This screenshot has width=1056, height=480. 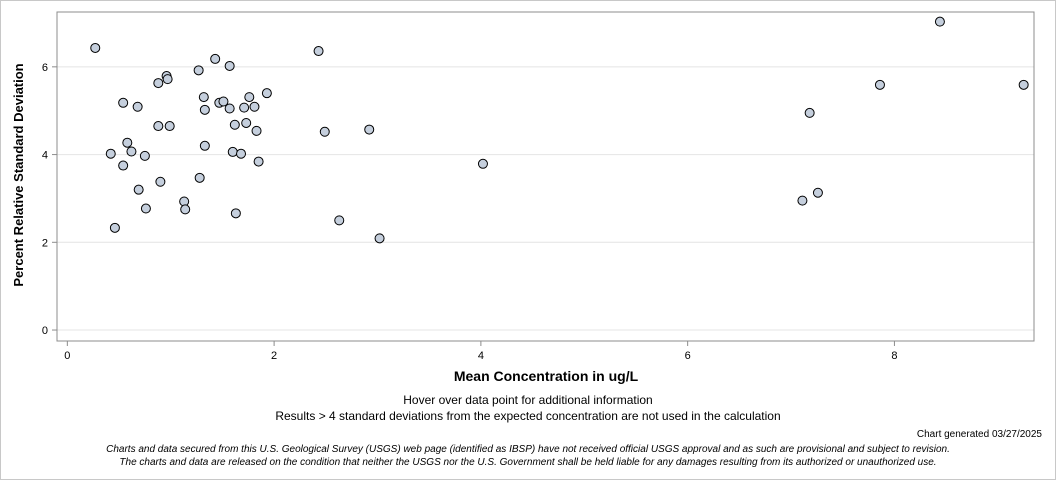 I want to click on x-tick-label: 2, so click(x=274, y=356).